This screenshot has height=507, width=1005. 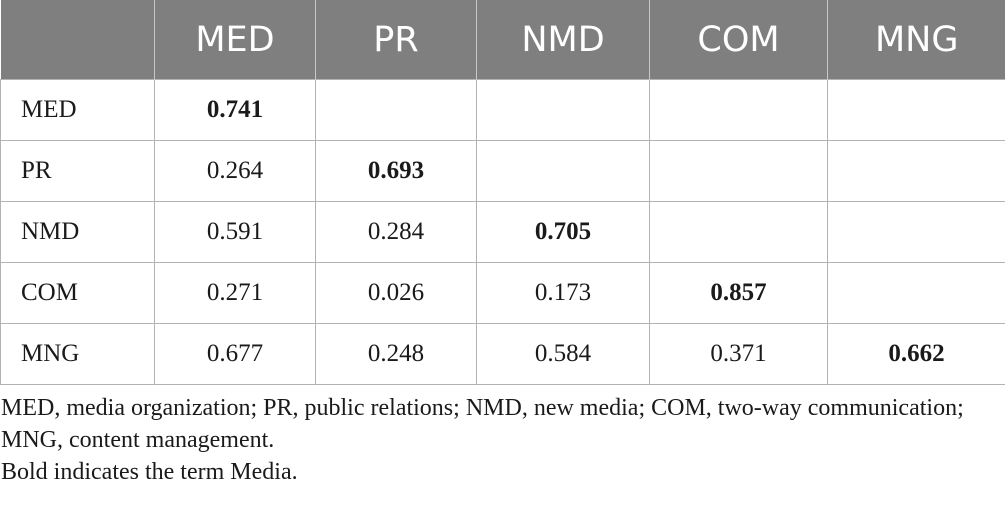 What do you see at coordinates (738, 40) in the screenshot?
I see `column-header-com: COM` at bounding box center [738, 40].